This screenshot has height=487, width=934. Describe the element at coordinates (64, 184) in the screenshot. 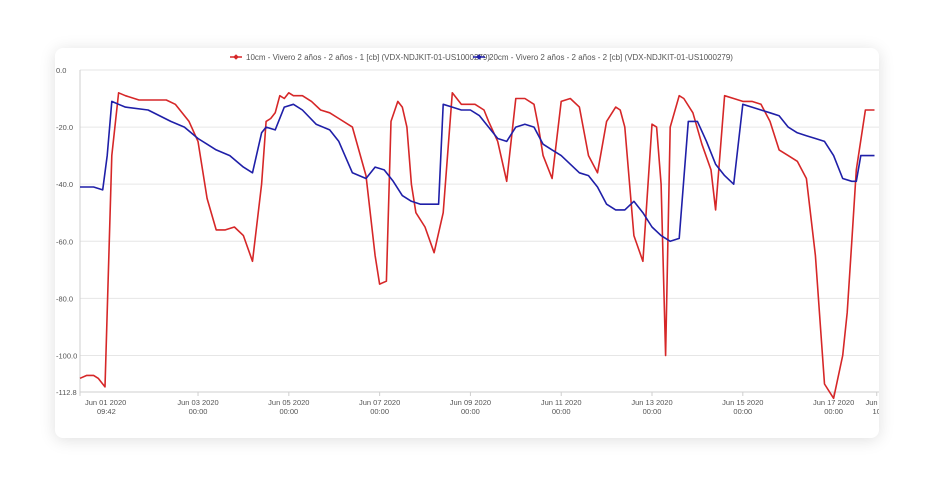

I see `y-tick-label: -40.0` at that location.